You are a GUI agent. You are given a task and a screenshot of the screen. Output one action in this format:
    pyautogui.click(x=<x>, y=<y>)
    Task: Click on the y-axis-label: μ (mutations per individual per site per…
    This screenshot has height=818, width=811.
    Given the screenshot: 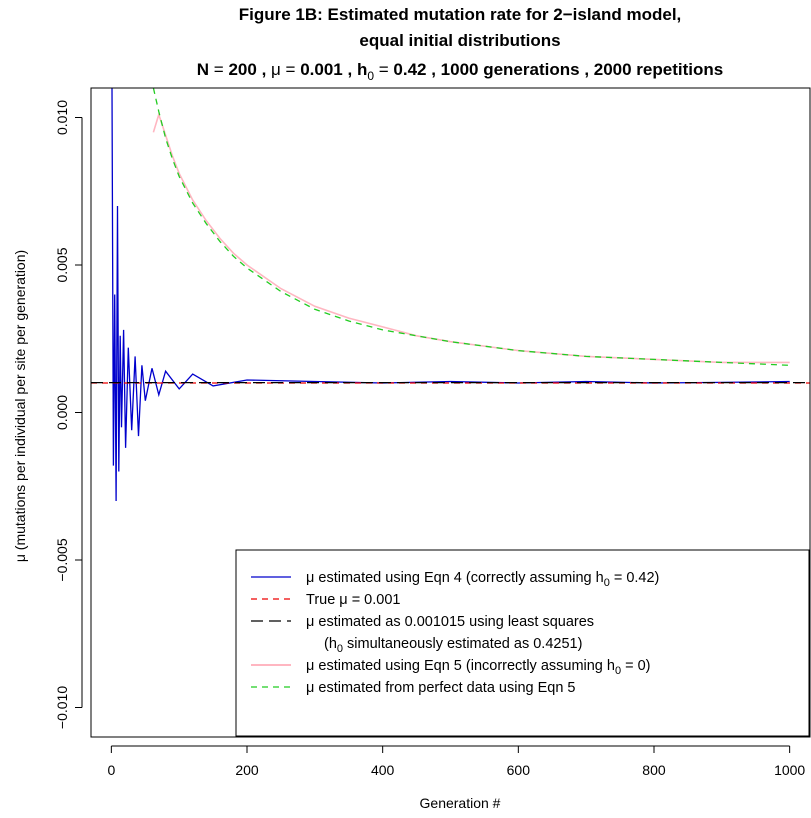 What is the action you would take?
    pyautogui.click(x=20, y=406)
    